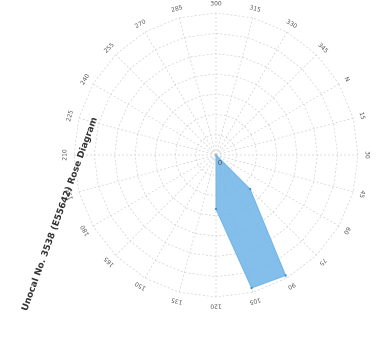  What do you see at coordinates (322, 262) in the screenshot?
I see `spoke-label: 75` at bounding box center [322, 262].